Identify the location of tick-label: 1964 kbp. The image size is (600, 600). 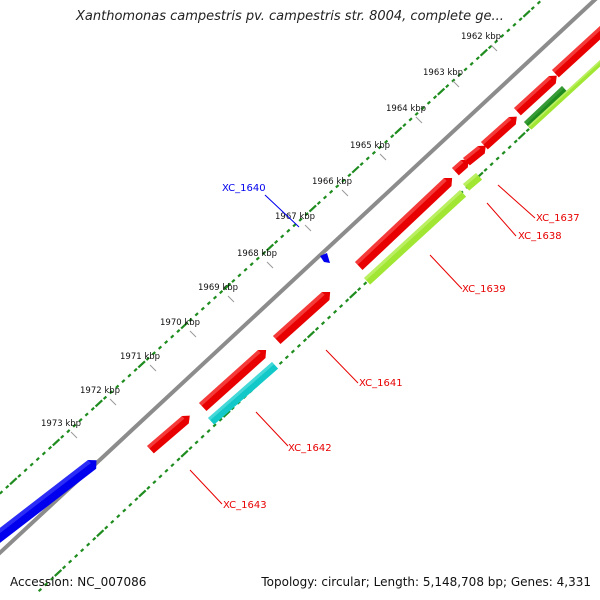
(406, 114).